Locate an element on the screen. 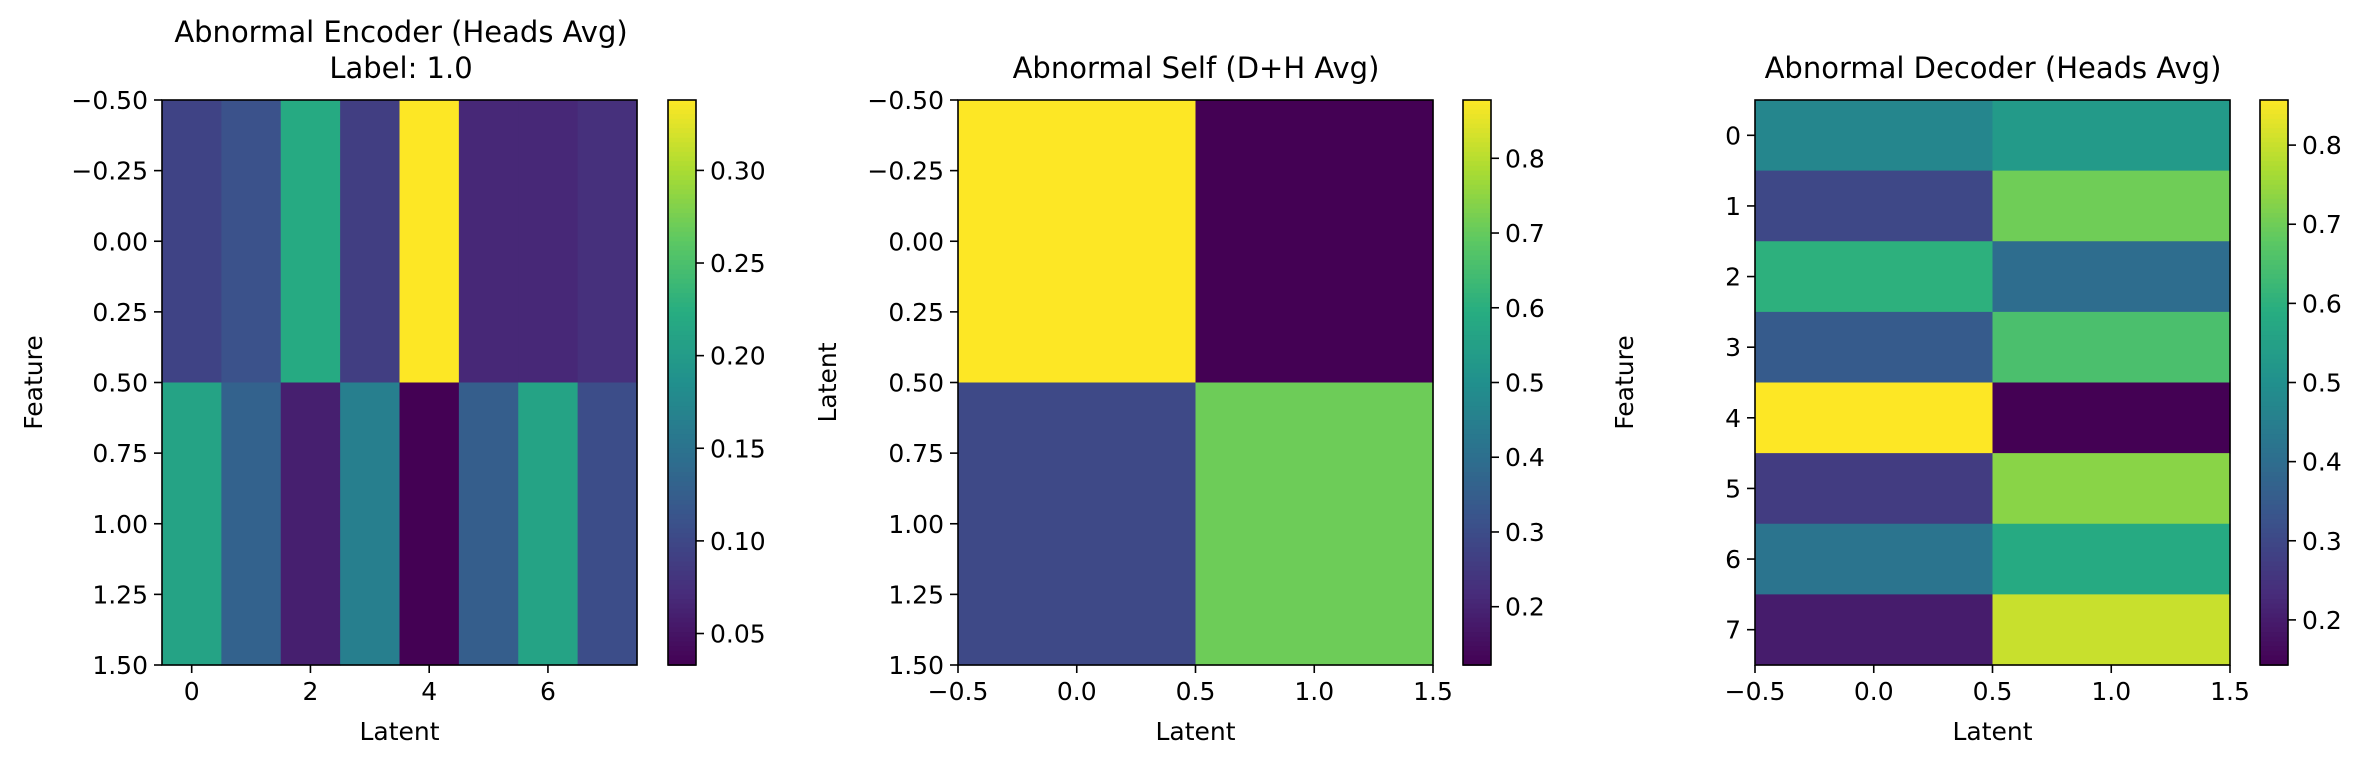 Image resolution: width=2371 pixels, height=774 pixels. y-tick-label-6: 1.00 is located at coordinates (916, 524).